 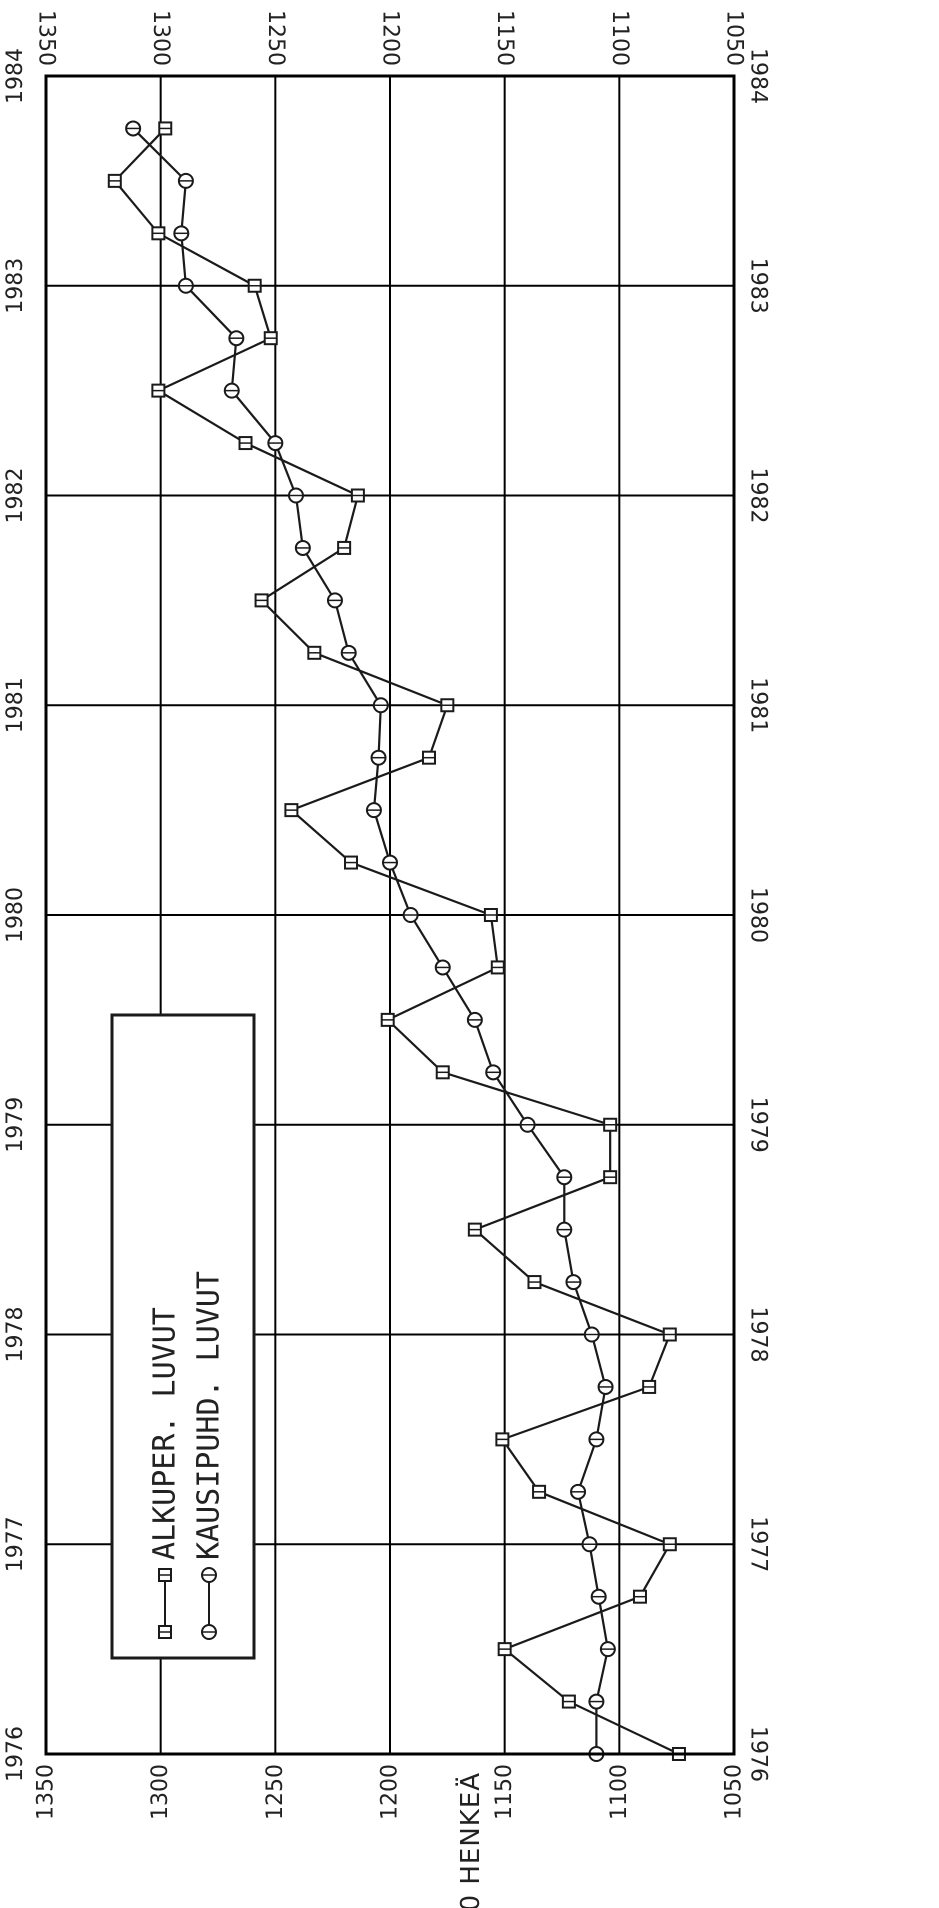 I want to click on legend-label: KAUSIPUHD. LUVUT, so click(x=209, y=1415).